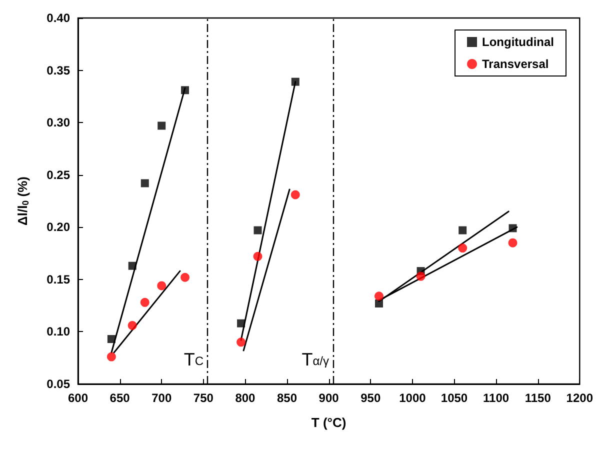 The height and width of the screenshot is (450, 604). Describe the element at coordinates (518, 42) in the screenshot. I see `legend-label: Longitudinal` at that location.